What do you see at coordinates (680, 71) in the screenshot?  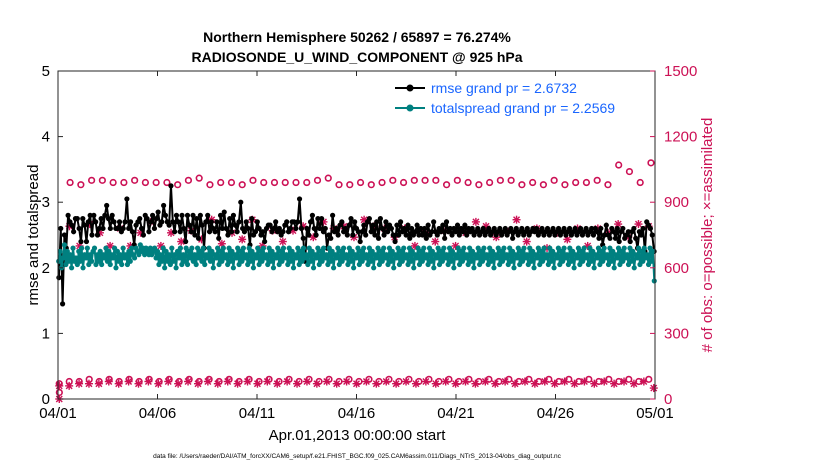 I see `y-tick-label-right: 1500` at bounding box center [680, 71].